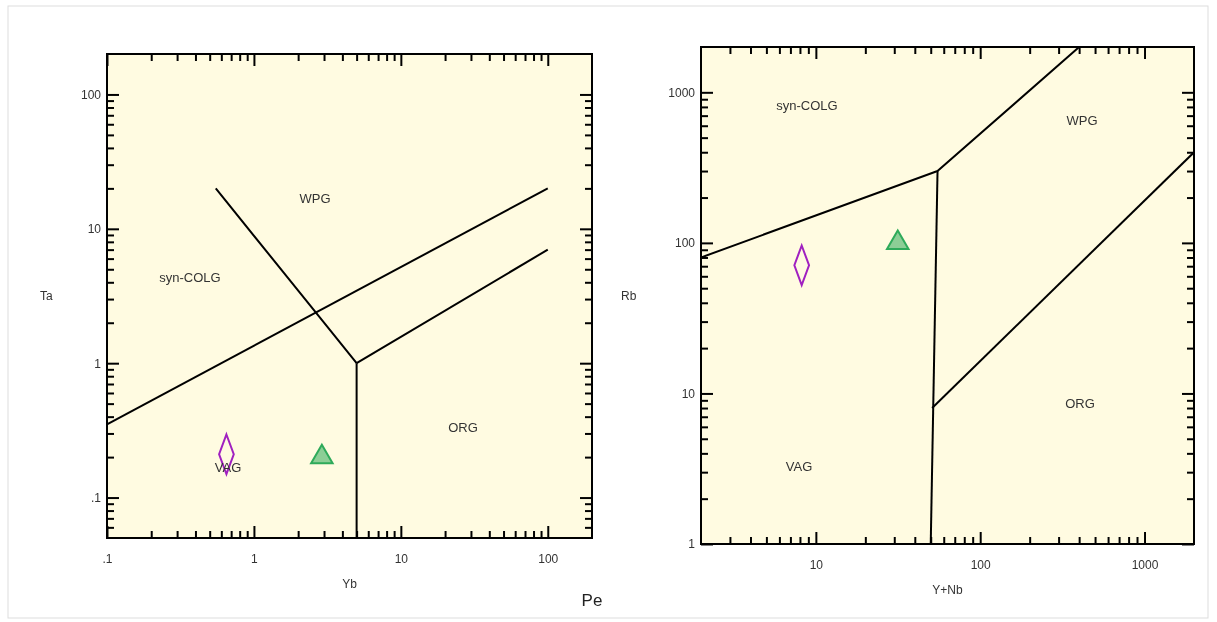 The image size is (1217, 622). What do you see at coordinates (107, 558) in the screenshot?
I see `x-tick-label: .1` at bounding box center [107, 558].